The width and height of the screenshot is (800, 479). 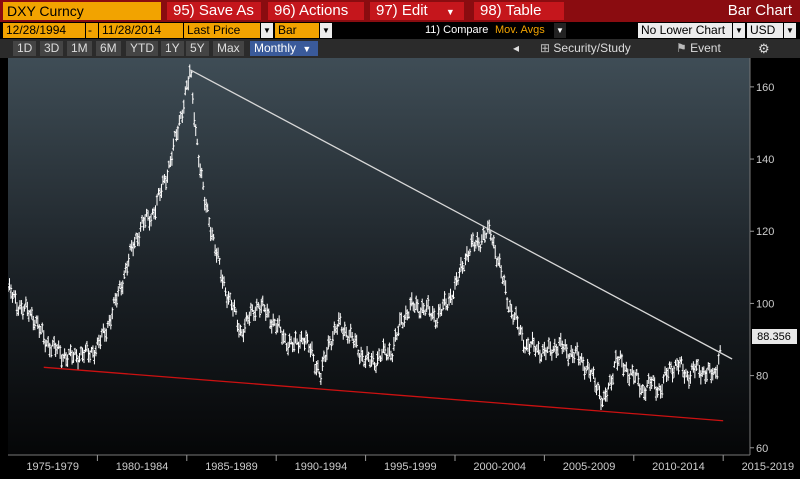 I want to click on ticker-field: DXY Curncy, so click(x=82, y=11).